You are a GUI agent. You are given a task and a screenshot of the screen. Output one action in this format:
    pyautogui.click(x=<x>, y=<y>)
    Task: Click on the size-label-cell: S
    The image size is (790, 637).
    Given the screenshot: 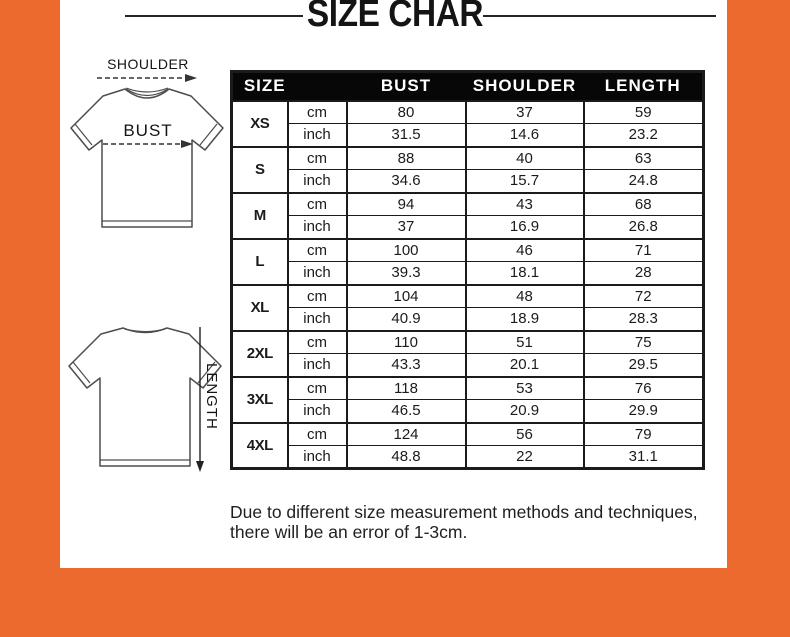 What is the action you would take?
    pyautogui.click(x=259, y=169)
    